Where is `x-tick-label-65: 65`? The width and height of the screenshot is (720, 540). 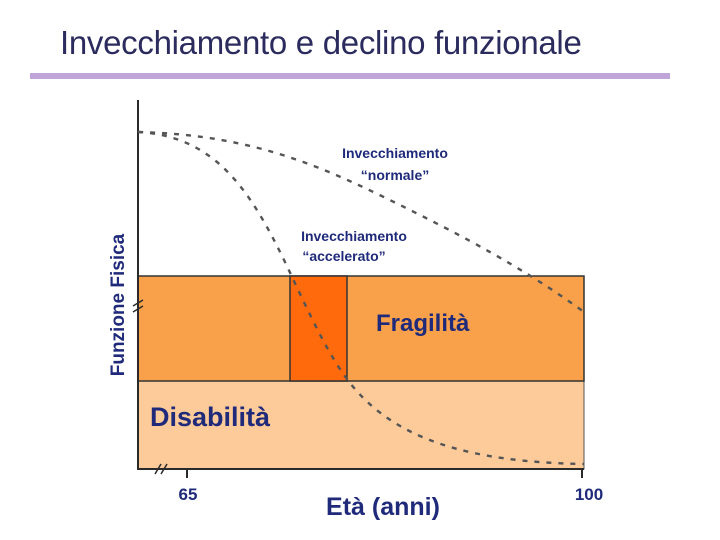
x-tick-label-65: 65 is located at coordinates (188, 494).